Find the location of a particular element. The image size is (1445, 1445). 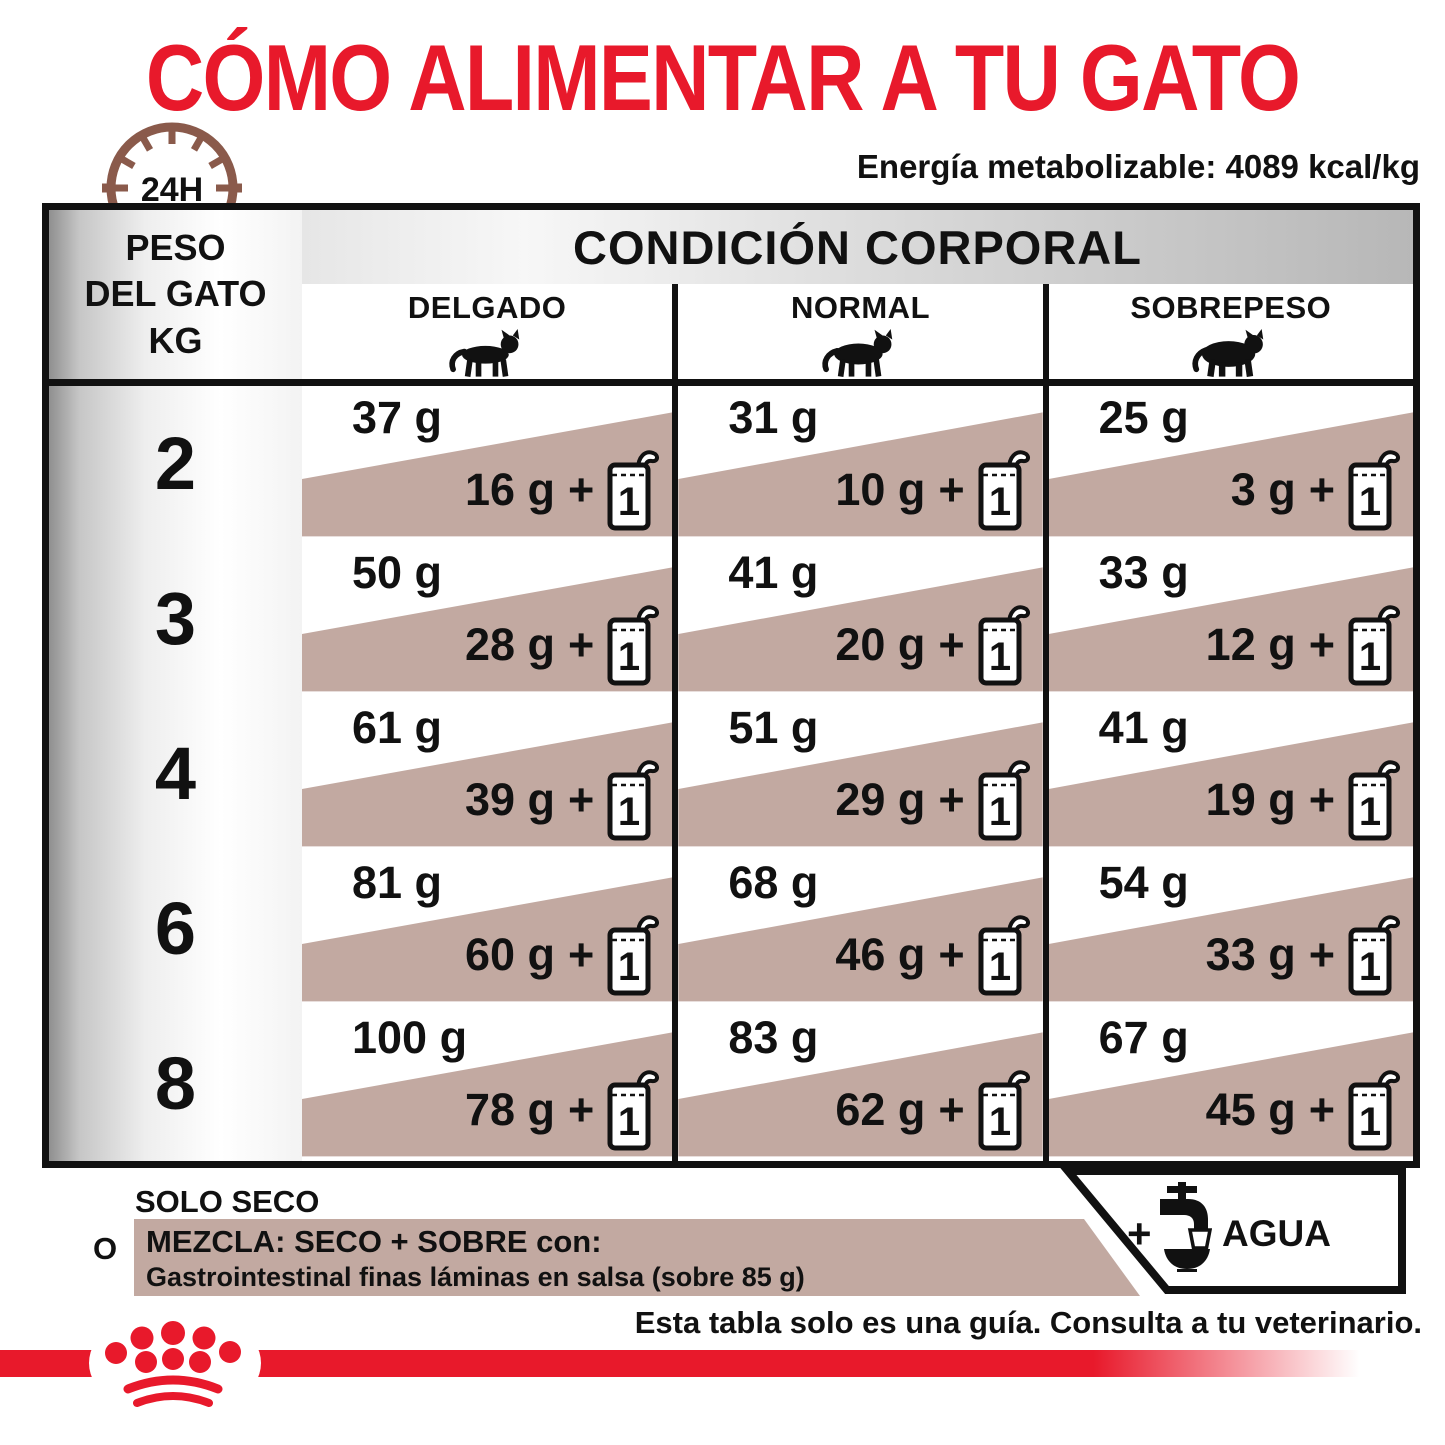

dry-amount: 83 g is located at coordinates (773, 1037).